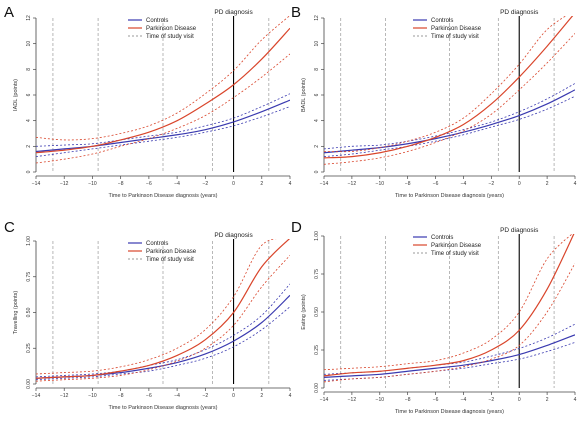 The height and width of the screenshot is (423, 577). What do you see at coordinates (317, 350) in the screenshot?
I see `y-tick-label: 0.25` at bounding box center [317, 350].